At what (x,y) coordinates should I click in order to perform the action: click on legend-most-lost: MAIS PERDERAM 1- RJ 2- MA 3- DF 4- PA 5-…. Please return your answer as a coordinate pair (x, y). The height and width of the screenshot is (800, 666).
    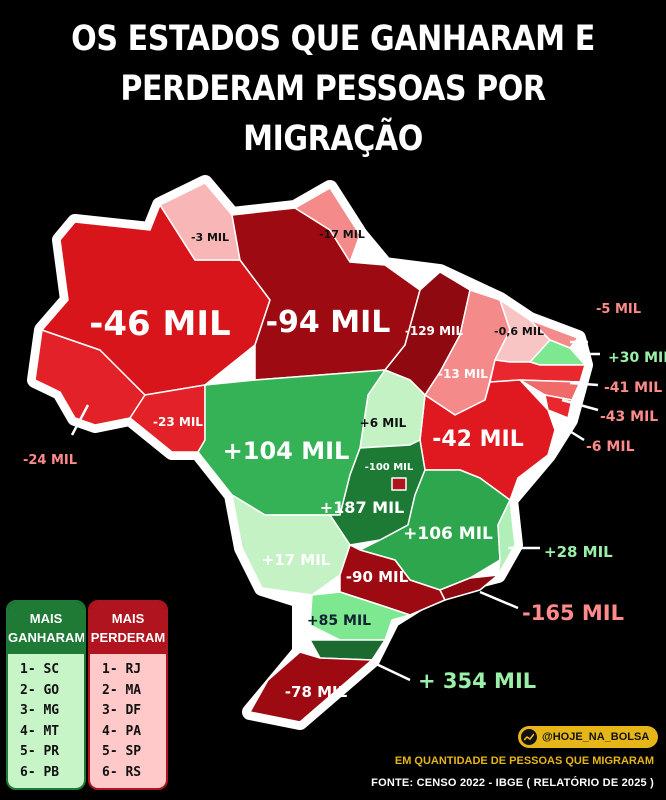
    Looking at the image, I should click on (128, 695).